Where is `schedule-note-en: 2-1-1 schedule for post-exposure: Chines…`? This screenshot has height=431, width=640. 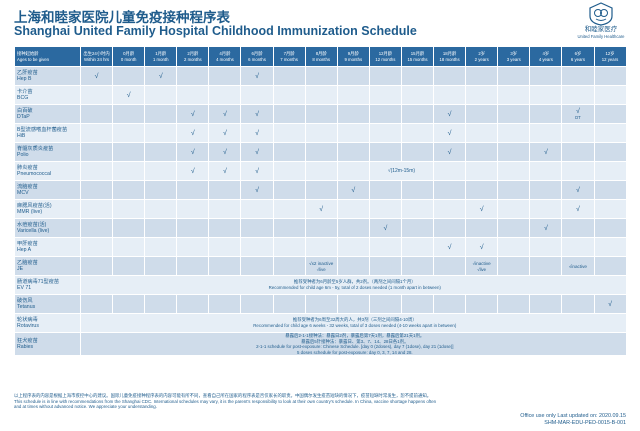
schedule-note-en: 2-1-1 schedule for post-exposure: Chines… is located at coordinates (355, 349).